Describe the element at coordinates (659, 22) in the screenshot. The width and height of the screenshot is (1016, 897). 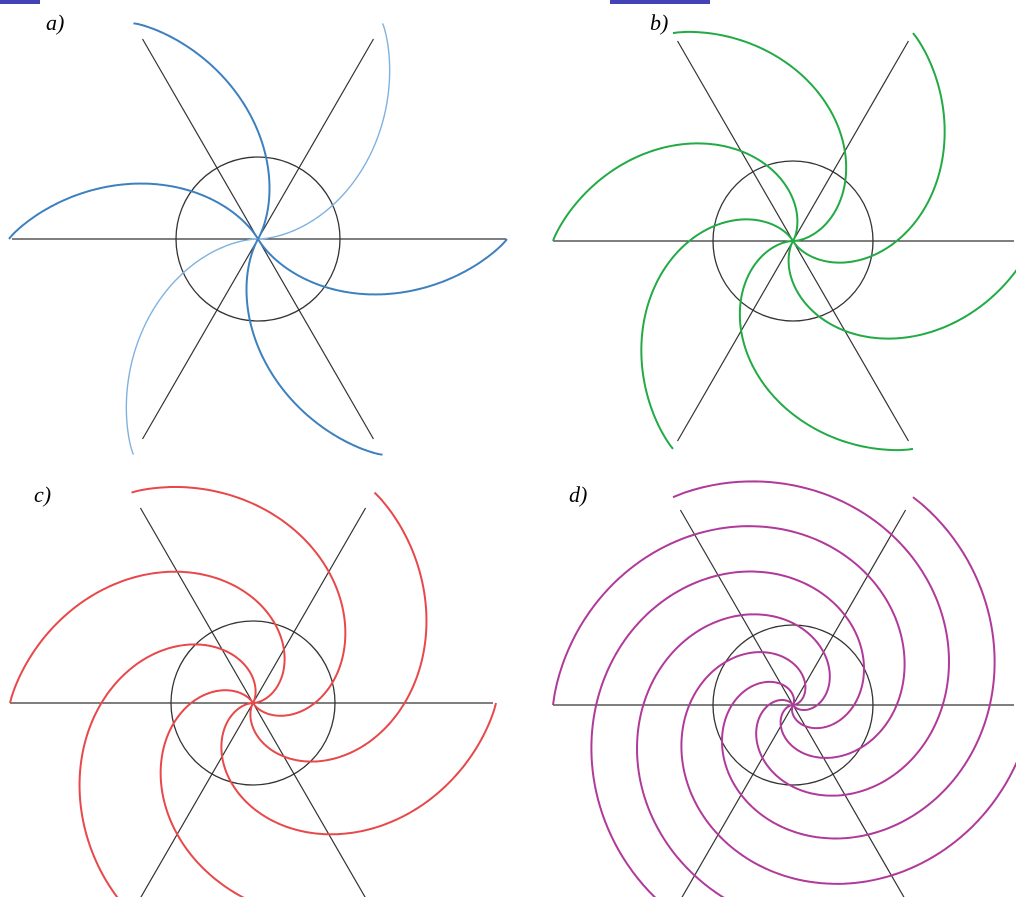
I see `panel-label-b: b)` at that location.